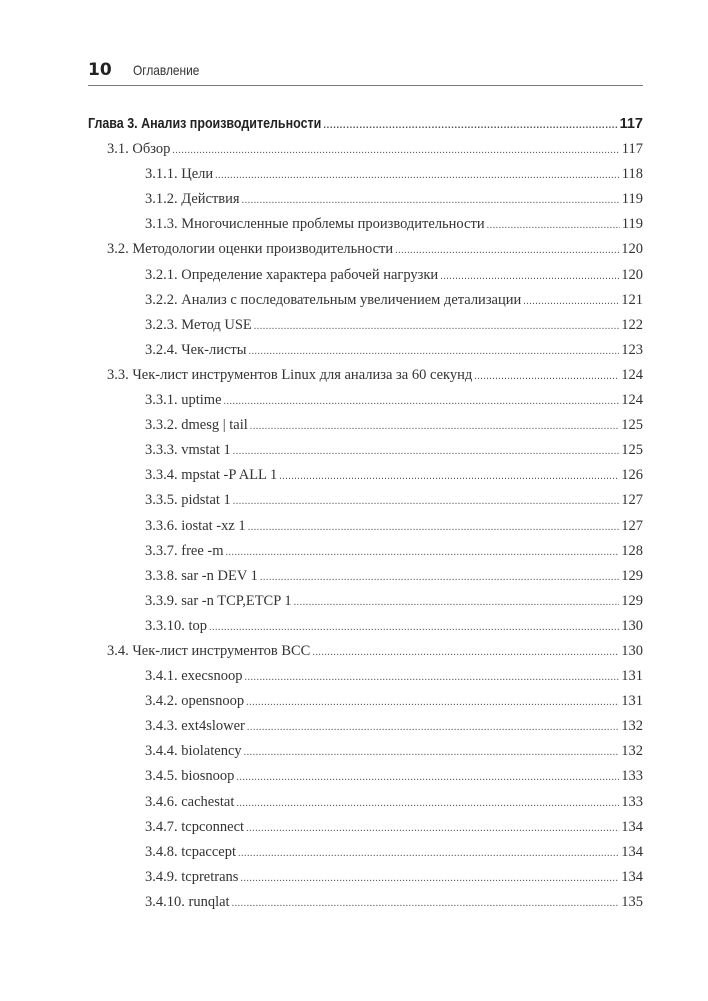  I want to click on toc-entry: 3.3.1. uptime 124, so click(365, 404).